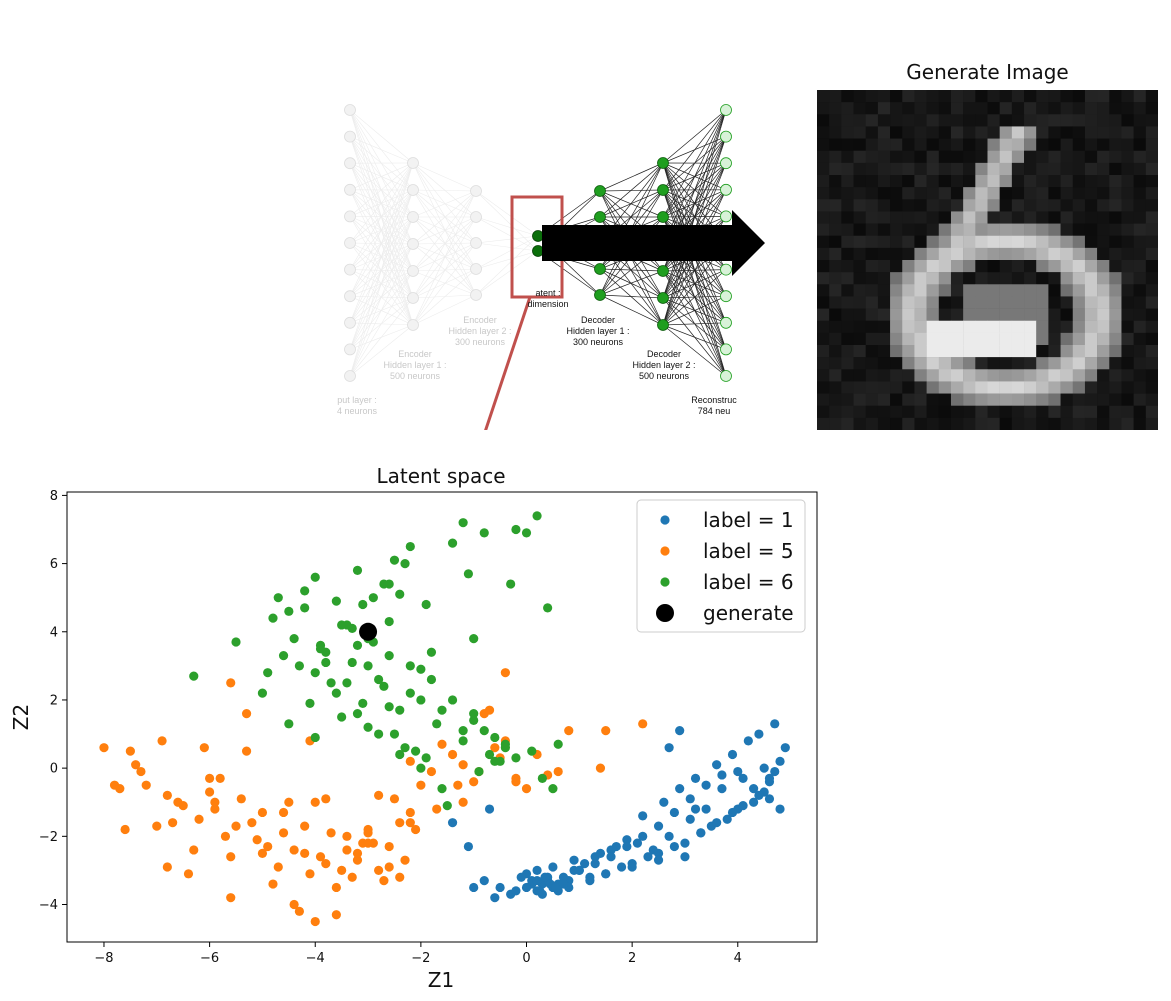  I want to click on x-tick-label: −4, so click(315, 958).